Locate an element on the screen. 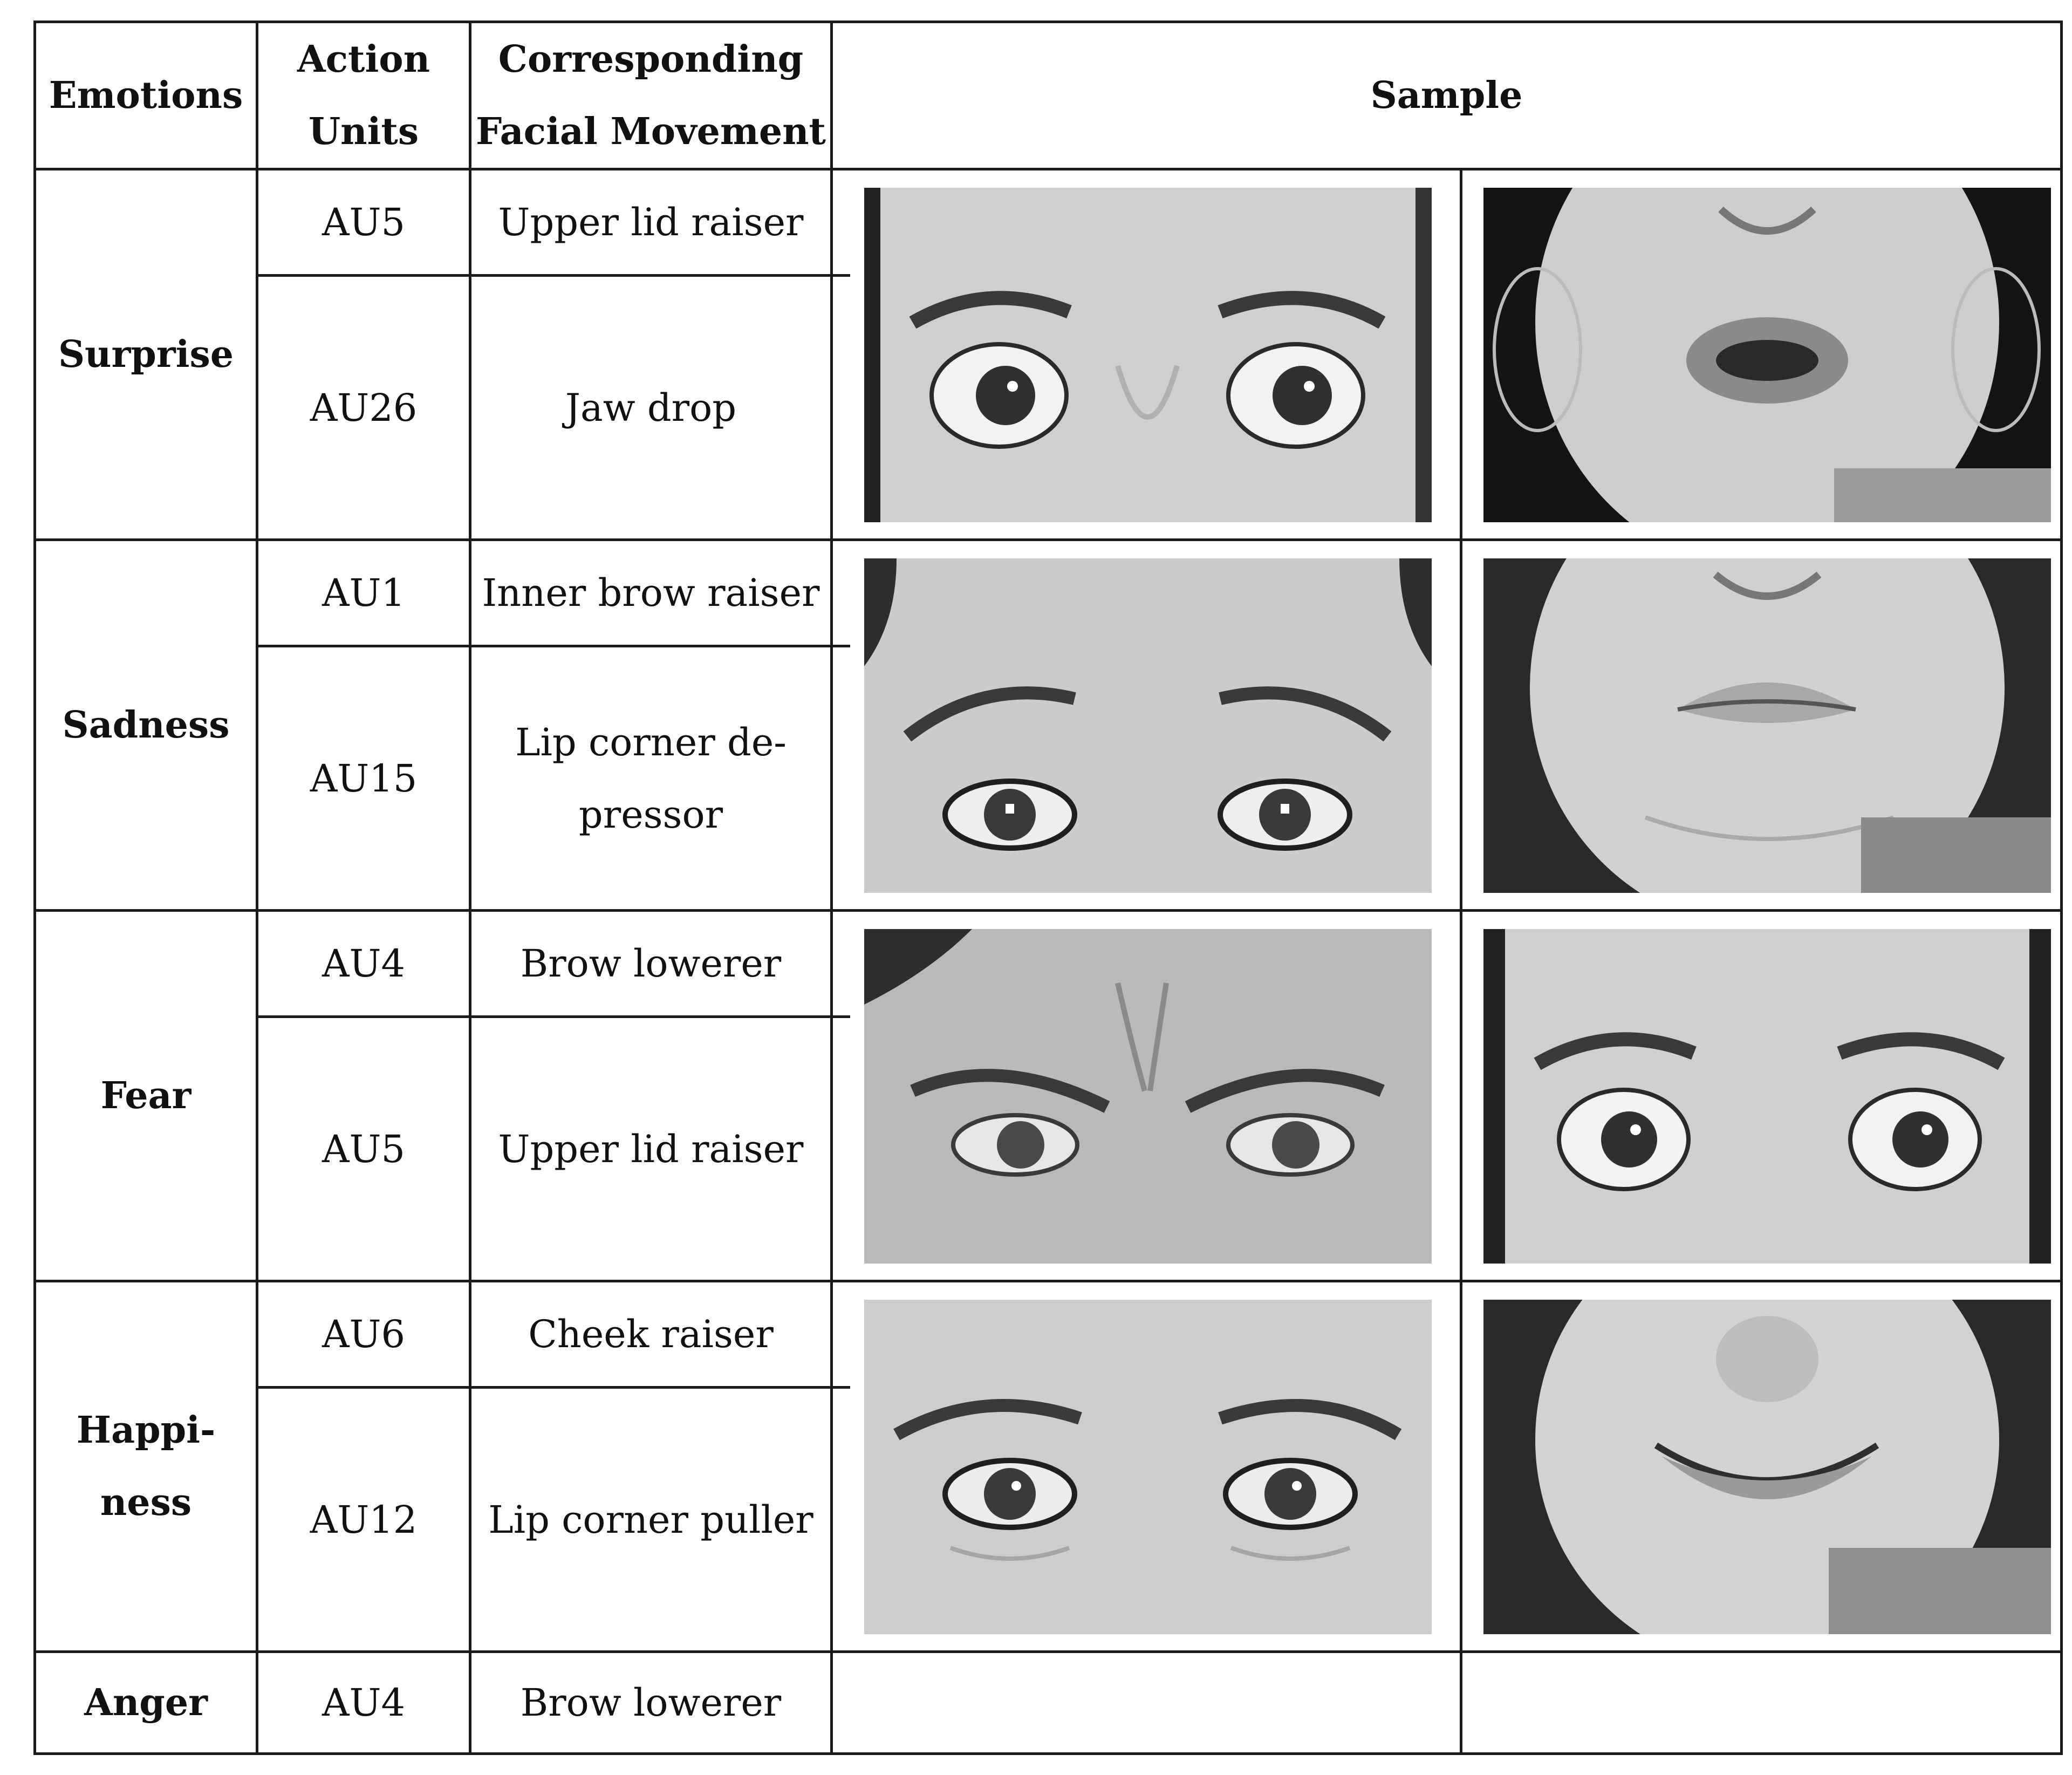 The image size is (2072, 1775). sample-photo-surprise-eyes is located at coordinates (1148, 355).